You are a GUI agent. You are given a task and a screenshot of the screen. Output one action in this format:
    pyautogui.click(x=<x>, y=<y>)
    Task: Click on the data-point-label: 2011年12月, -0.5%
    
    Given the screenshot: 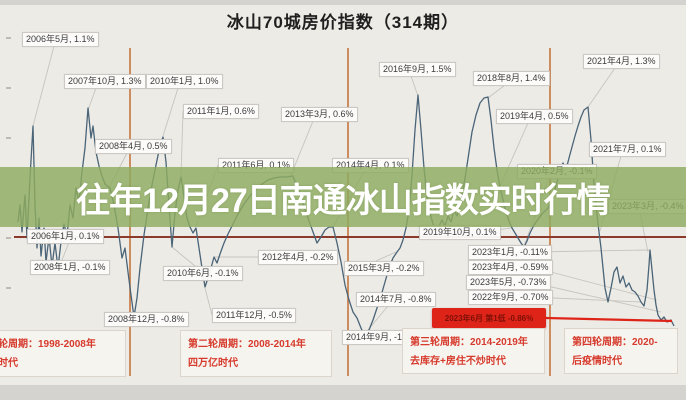 What is the action you would take?
    pyautogui.click(x=254, y=315)
    